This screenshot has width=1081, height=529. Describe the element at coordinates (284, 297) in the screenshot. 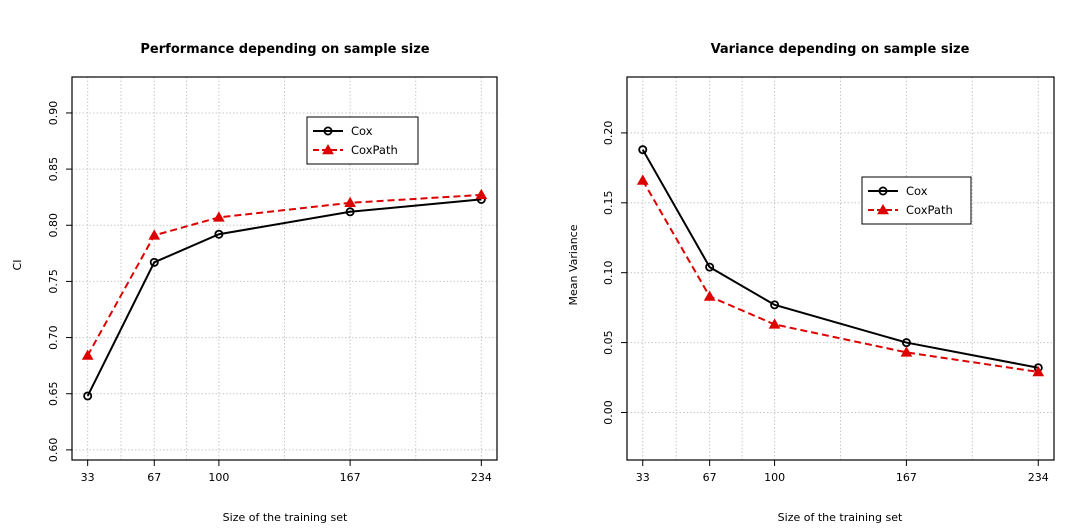

I see `series-line` at that location.